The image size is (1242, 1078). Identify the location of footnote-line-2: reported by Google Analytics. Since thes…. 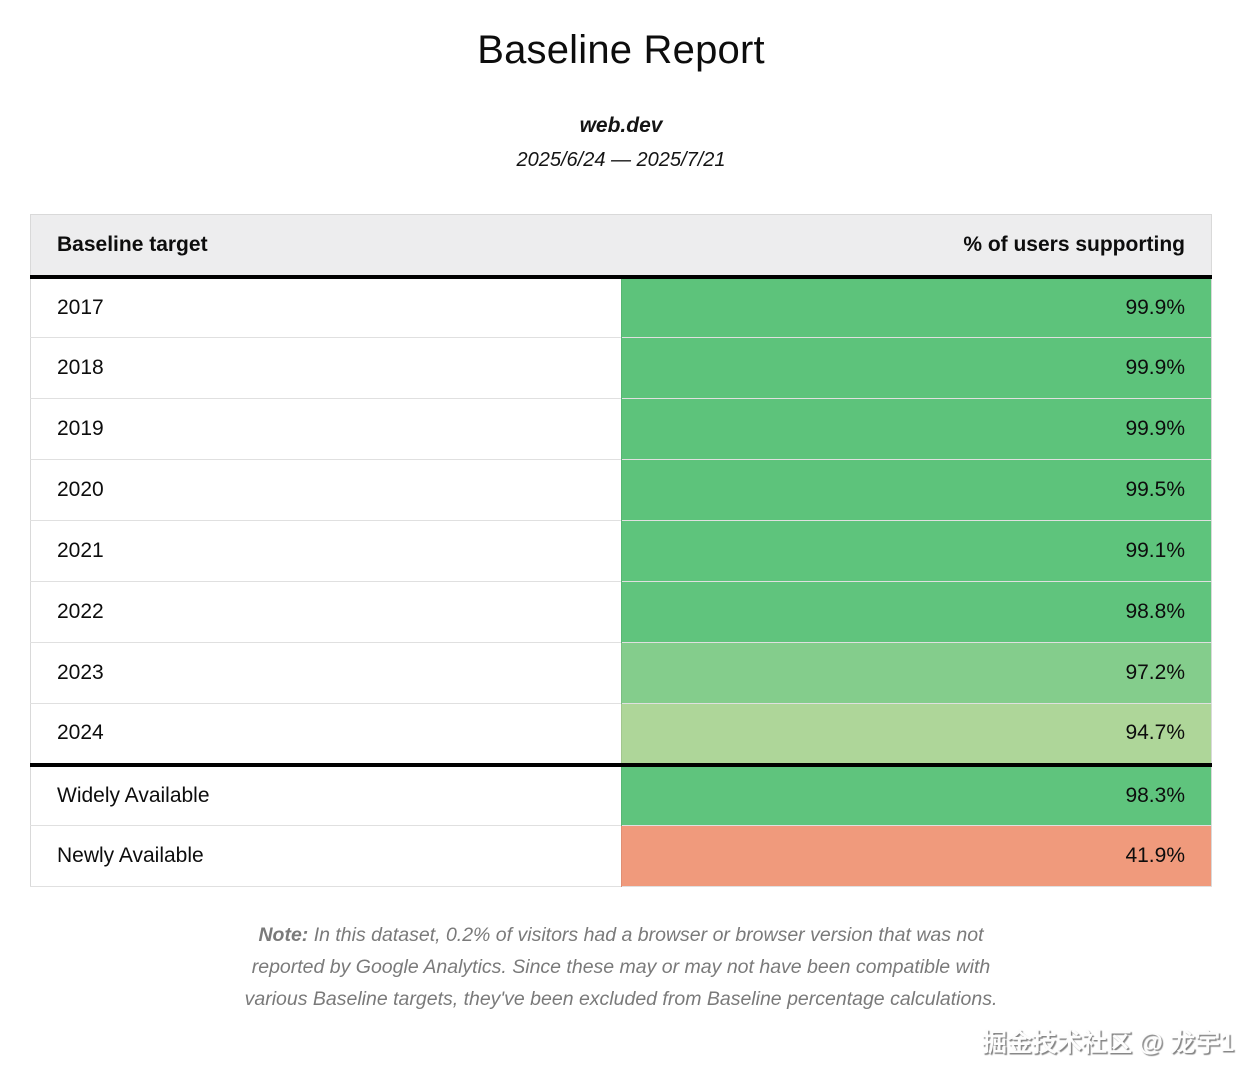
(621, 967).